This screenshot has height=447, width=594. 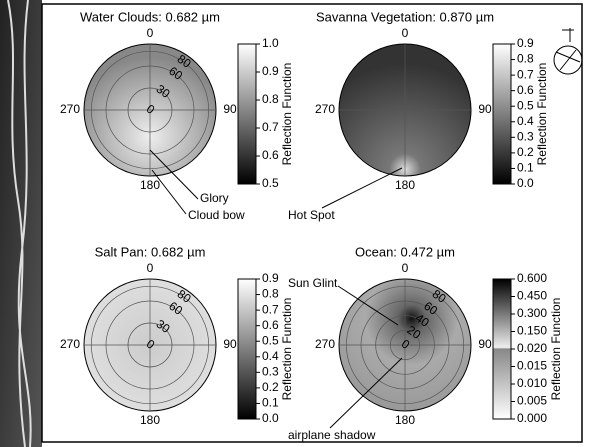 I want to click on corner-doodle, so click(x=568, y=51).